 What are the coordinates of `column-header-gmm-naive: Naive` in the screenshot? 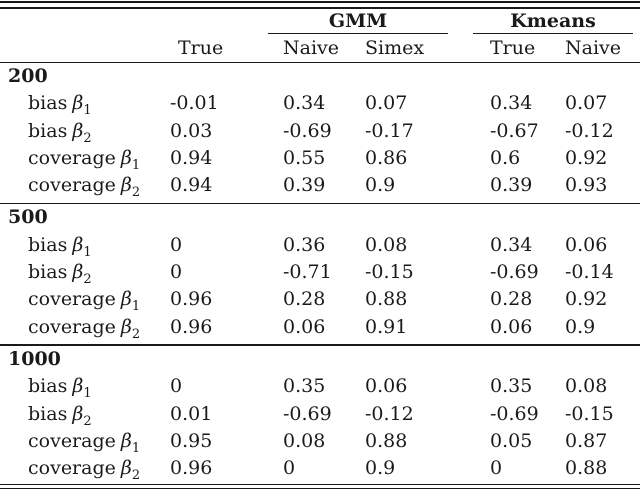 It's located at (311, 48).